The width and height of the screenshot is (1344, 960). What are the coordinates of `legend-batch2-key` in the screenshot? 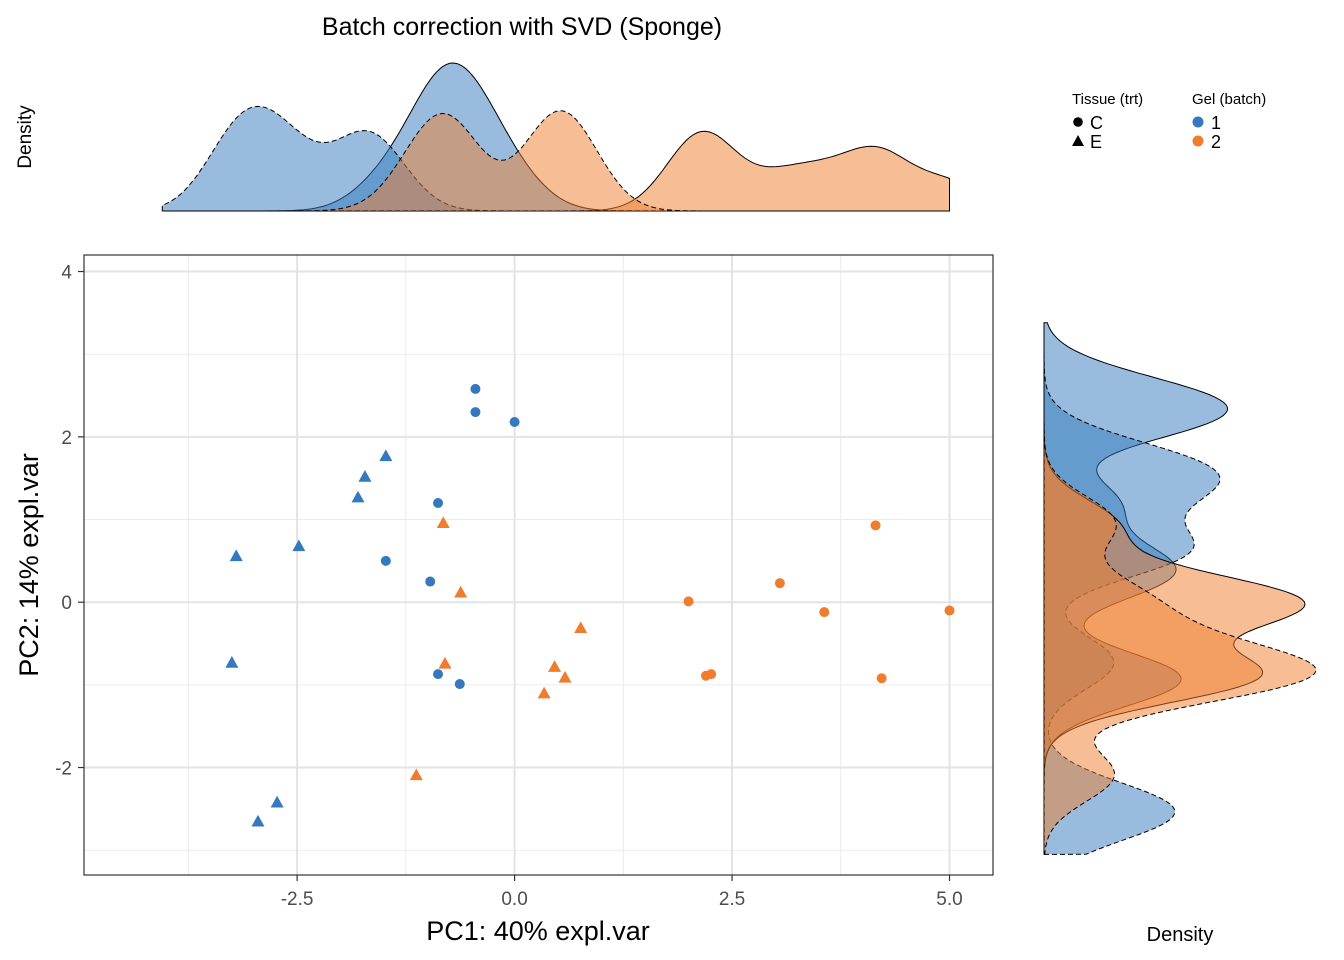 It's located at (1198, 141).